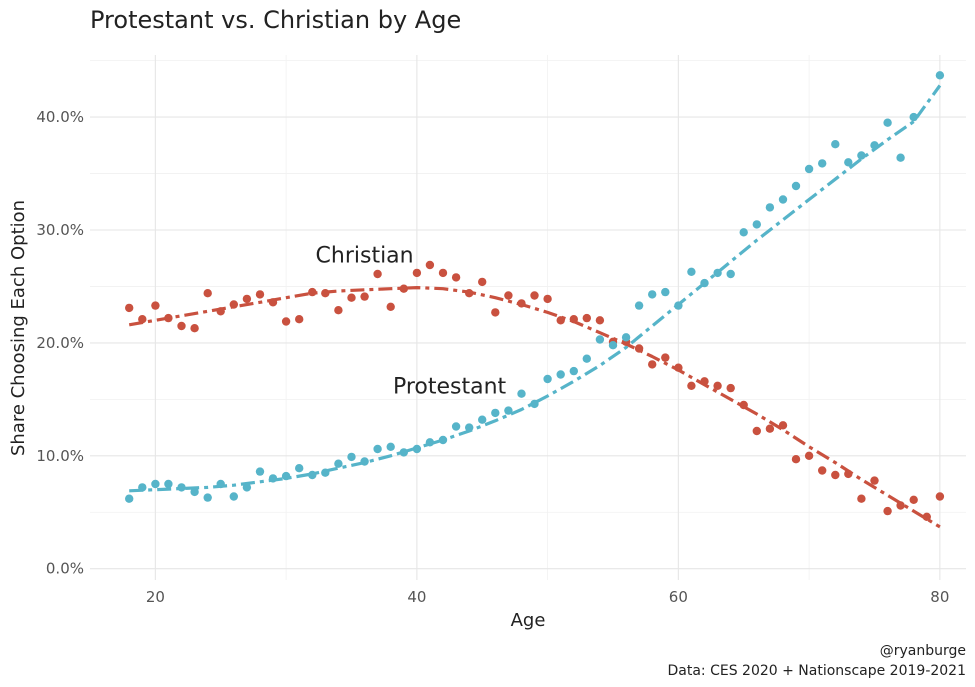 The image size is (975, 687). What do you see at coordinates (450, 387) in the screenshot?
I see `protestant-series-label: Protestant` at bounding box center [450, 387].